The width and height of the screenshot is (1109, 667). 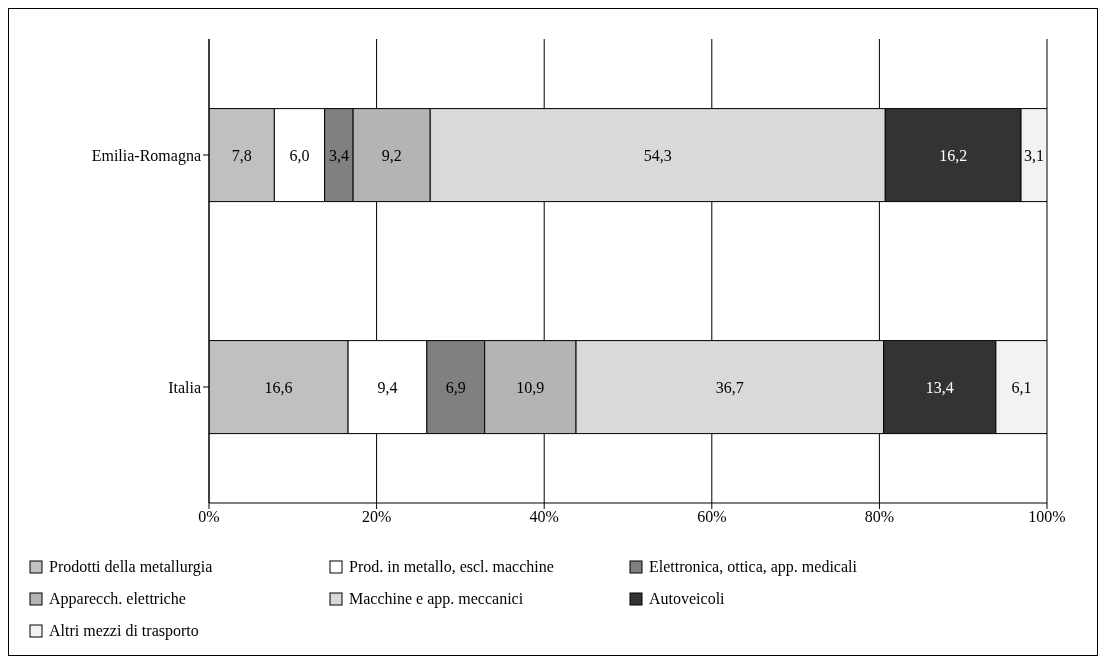 I want to click on data-label: 6,0, so click(x=299, y=155).